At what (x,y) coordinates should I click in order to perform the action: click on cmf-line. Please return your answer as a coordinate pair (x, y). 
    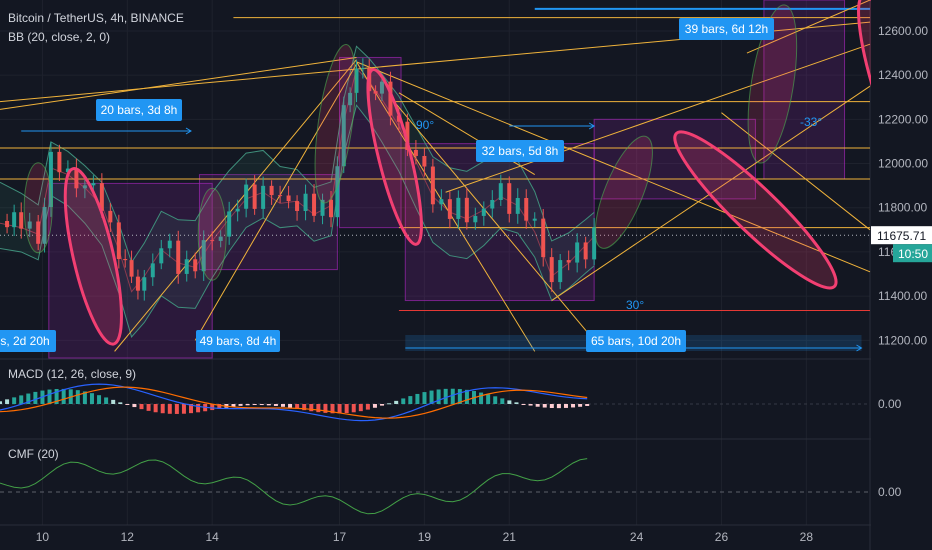
    Looking at the image, I should click on (294, 486).